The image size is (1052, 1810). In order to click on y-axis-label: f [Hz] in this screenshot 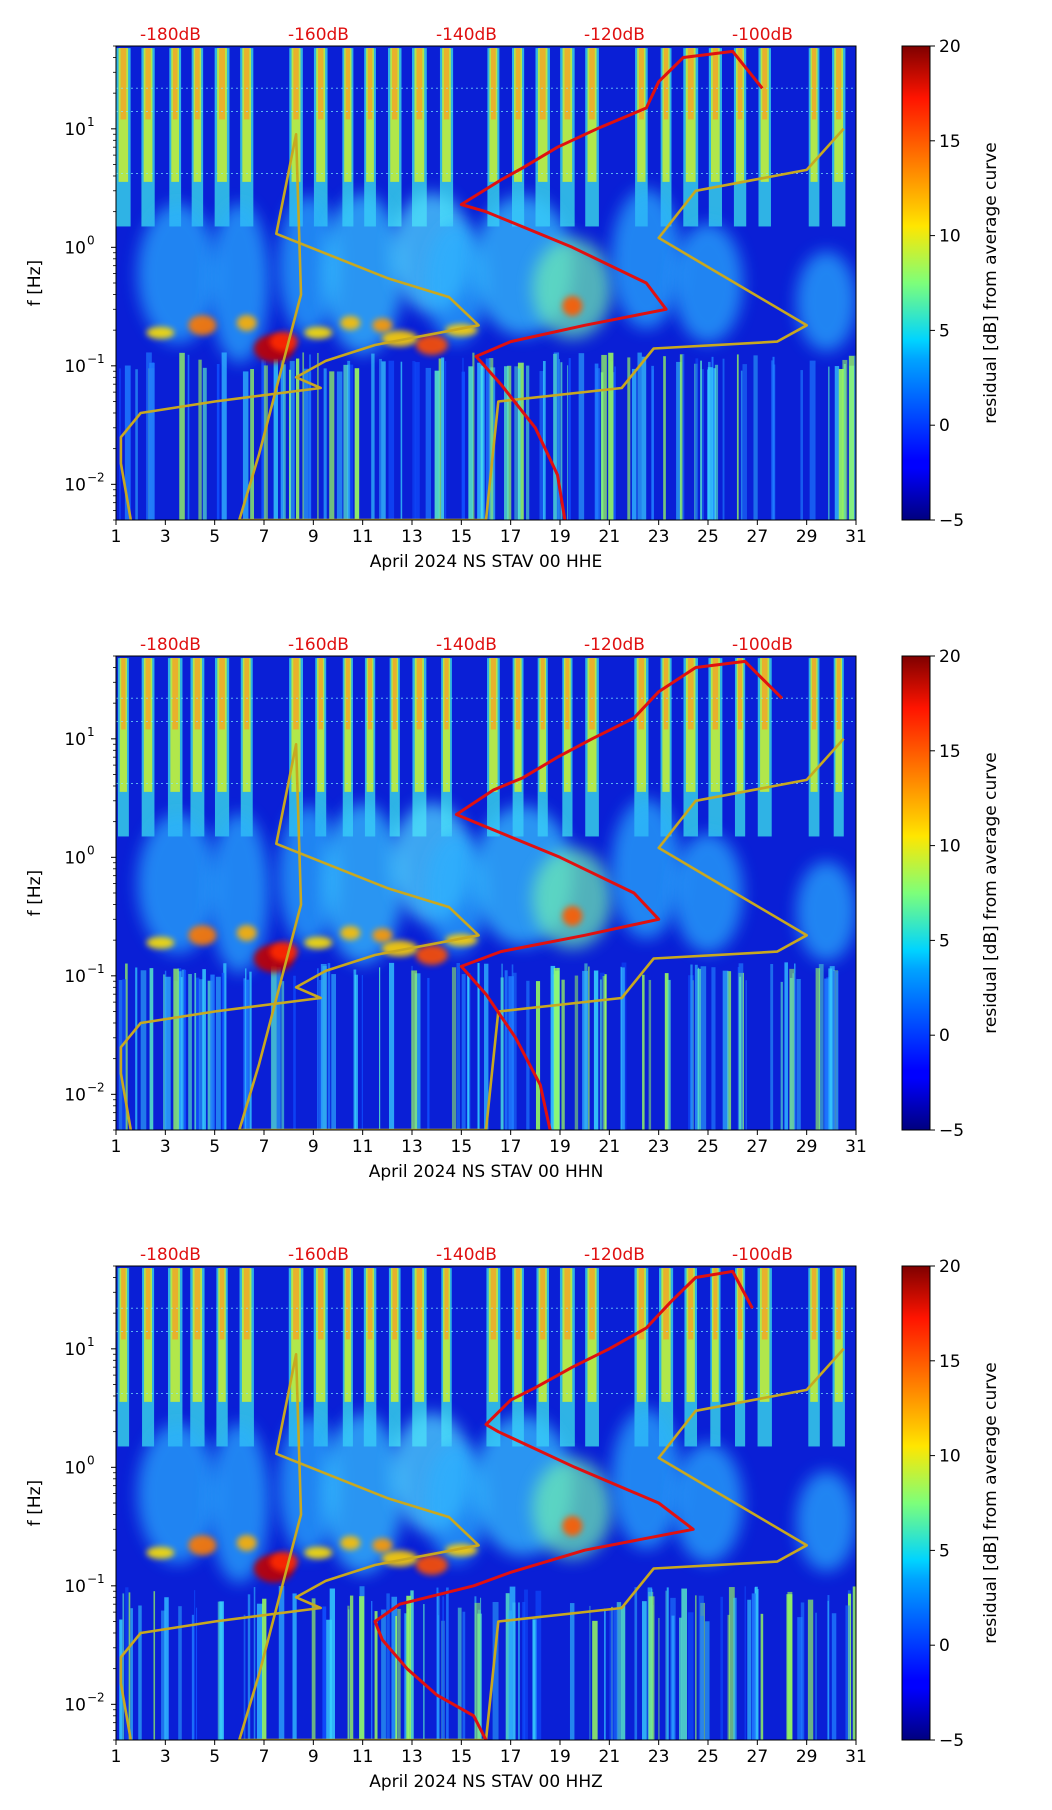, I will do `click(35, 893)`.